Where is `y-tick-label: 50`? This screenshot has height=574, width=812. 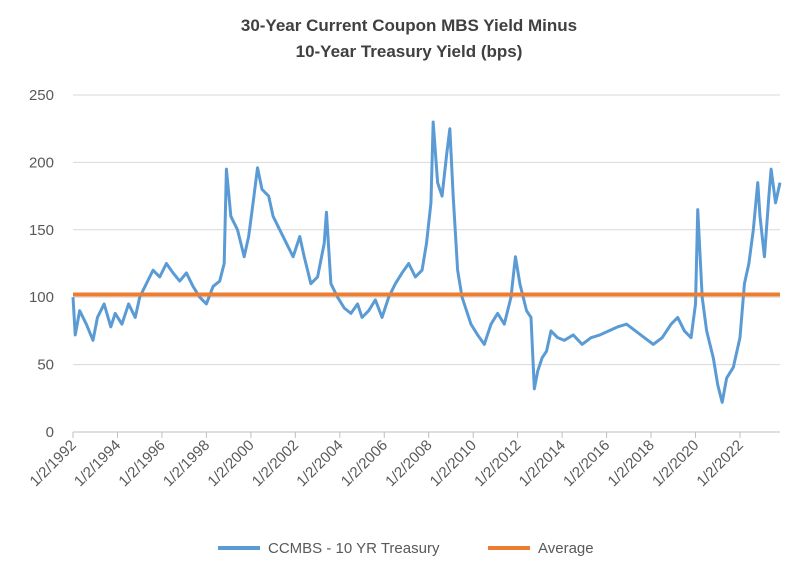
y-tick-label: 50 is located at coordinates (45, 365).